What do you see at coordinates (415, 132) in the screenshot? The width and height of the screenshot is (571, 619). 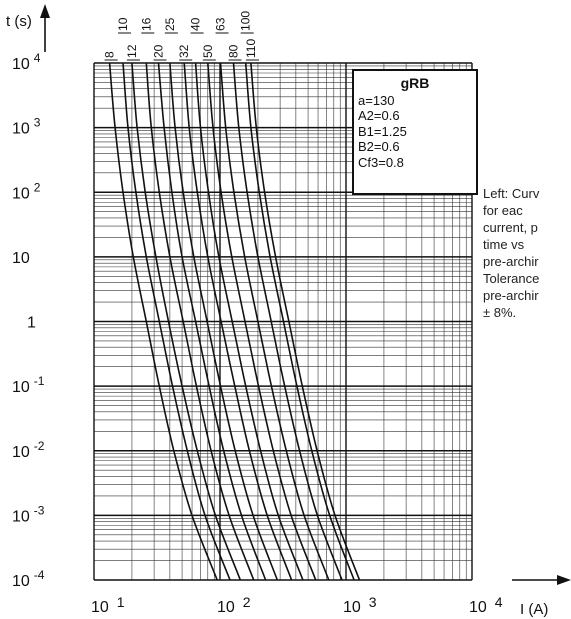 I see `parameters-box: gRB a=130 A2=0.6 B1=1.25 B2=0.6 Cf3=0.8` at bounding box center [415, 132].